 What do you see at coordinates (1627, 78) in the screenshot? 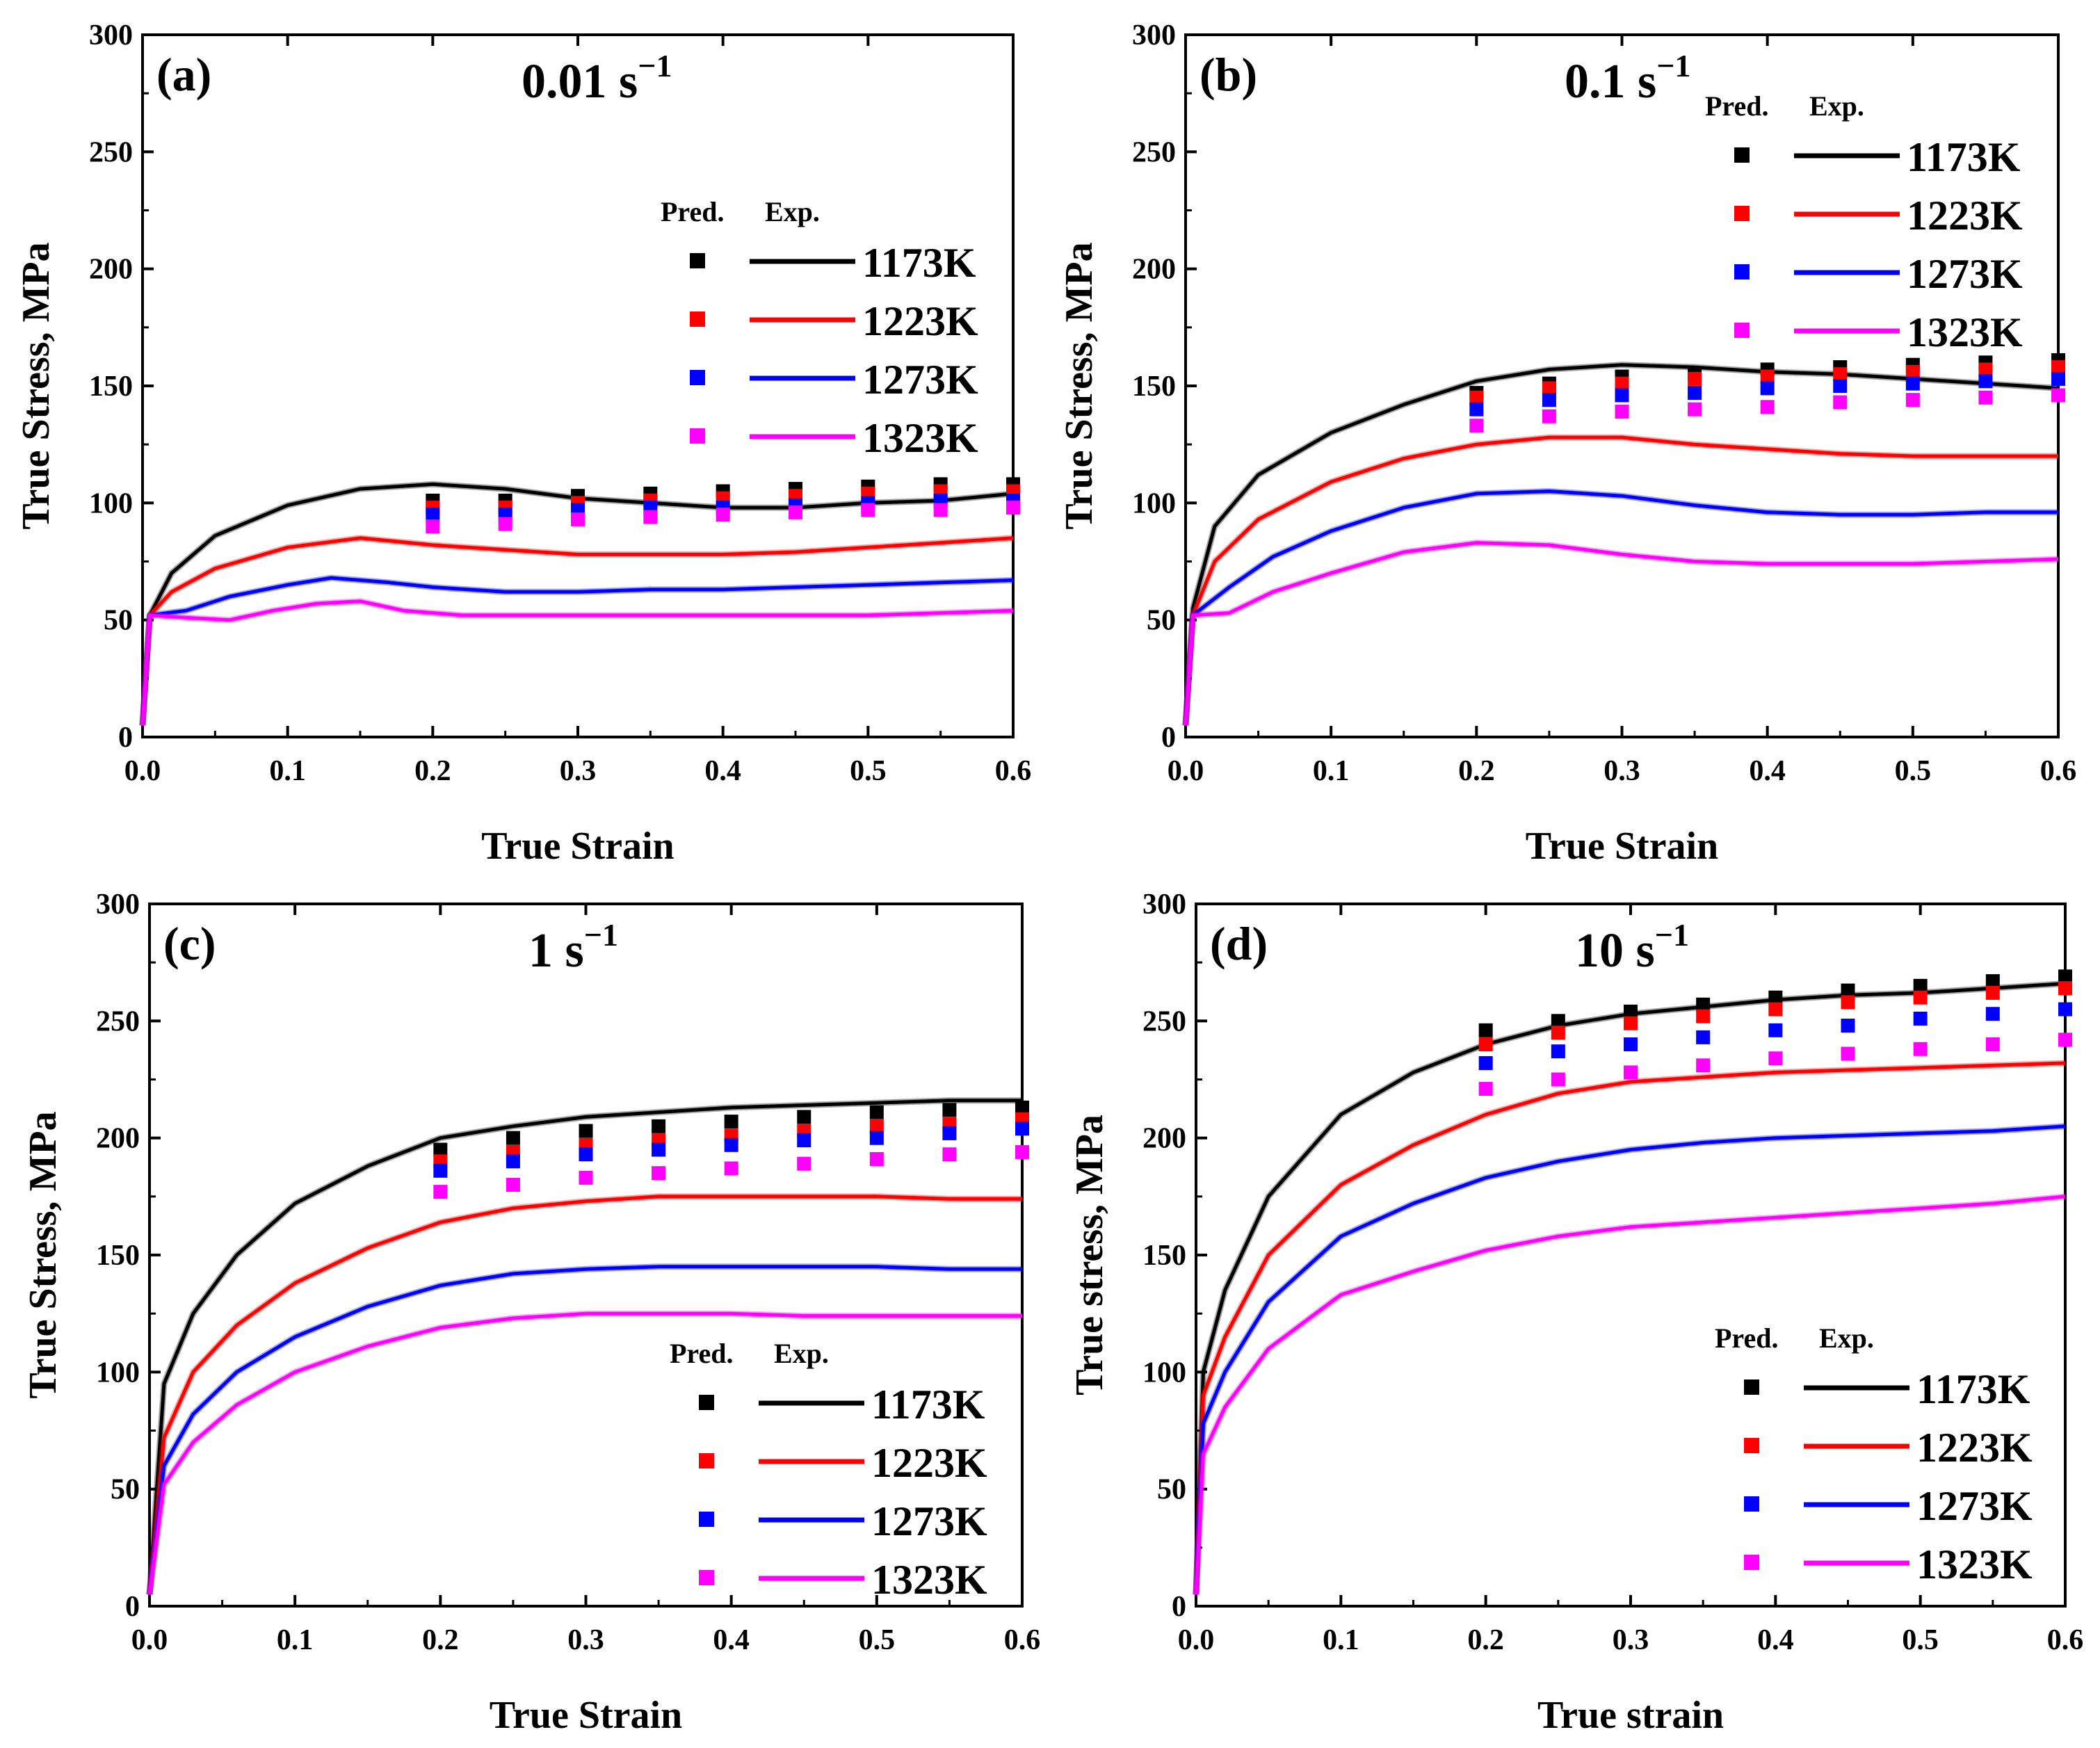
I see `chart-title: 0.1 s−1` at bounding box center [1627, 78].